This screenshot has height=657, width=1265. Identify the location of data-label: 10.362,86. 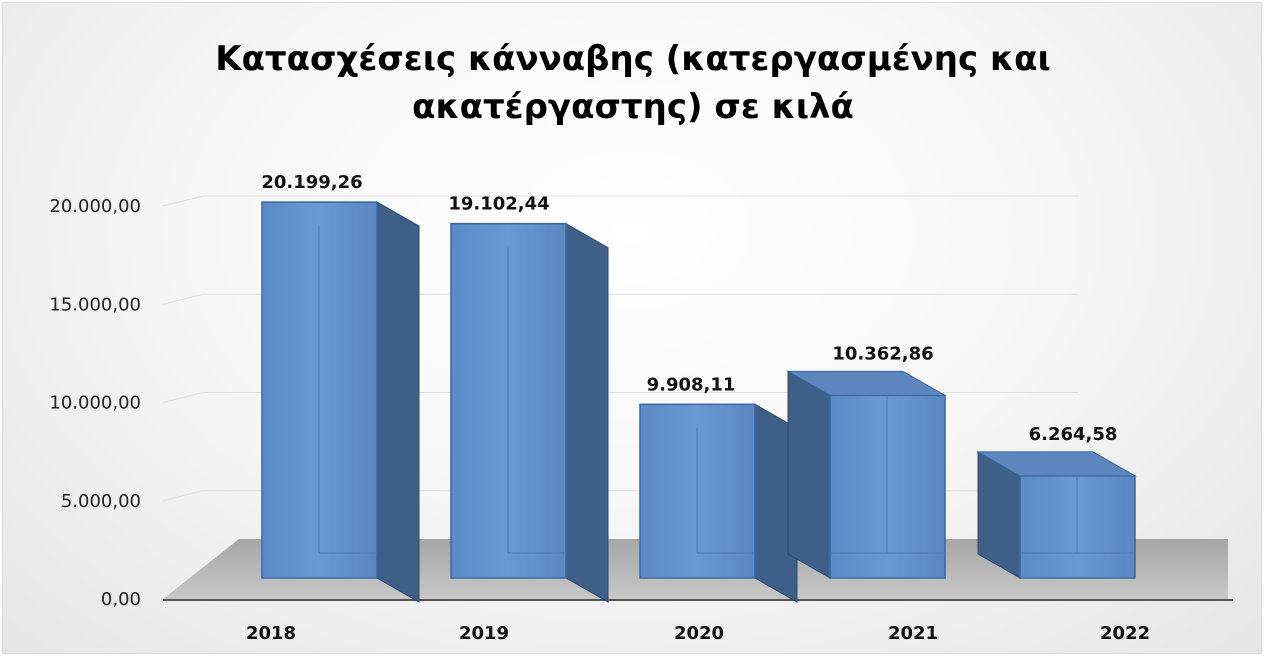
(882, 353).